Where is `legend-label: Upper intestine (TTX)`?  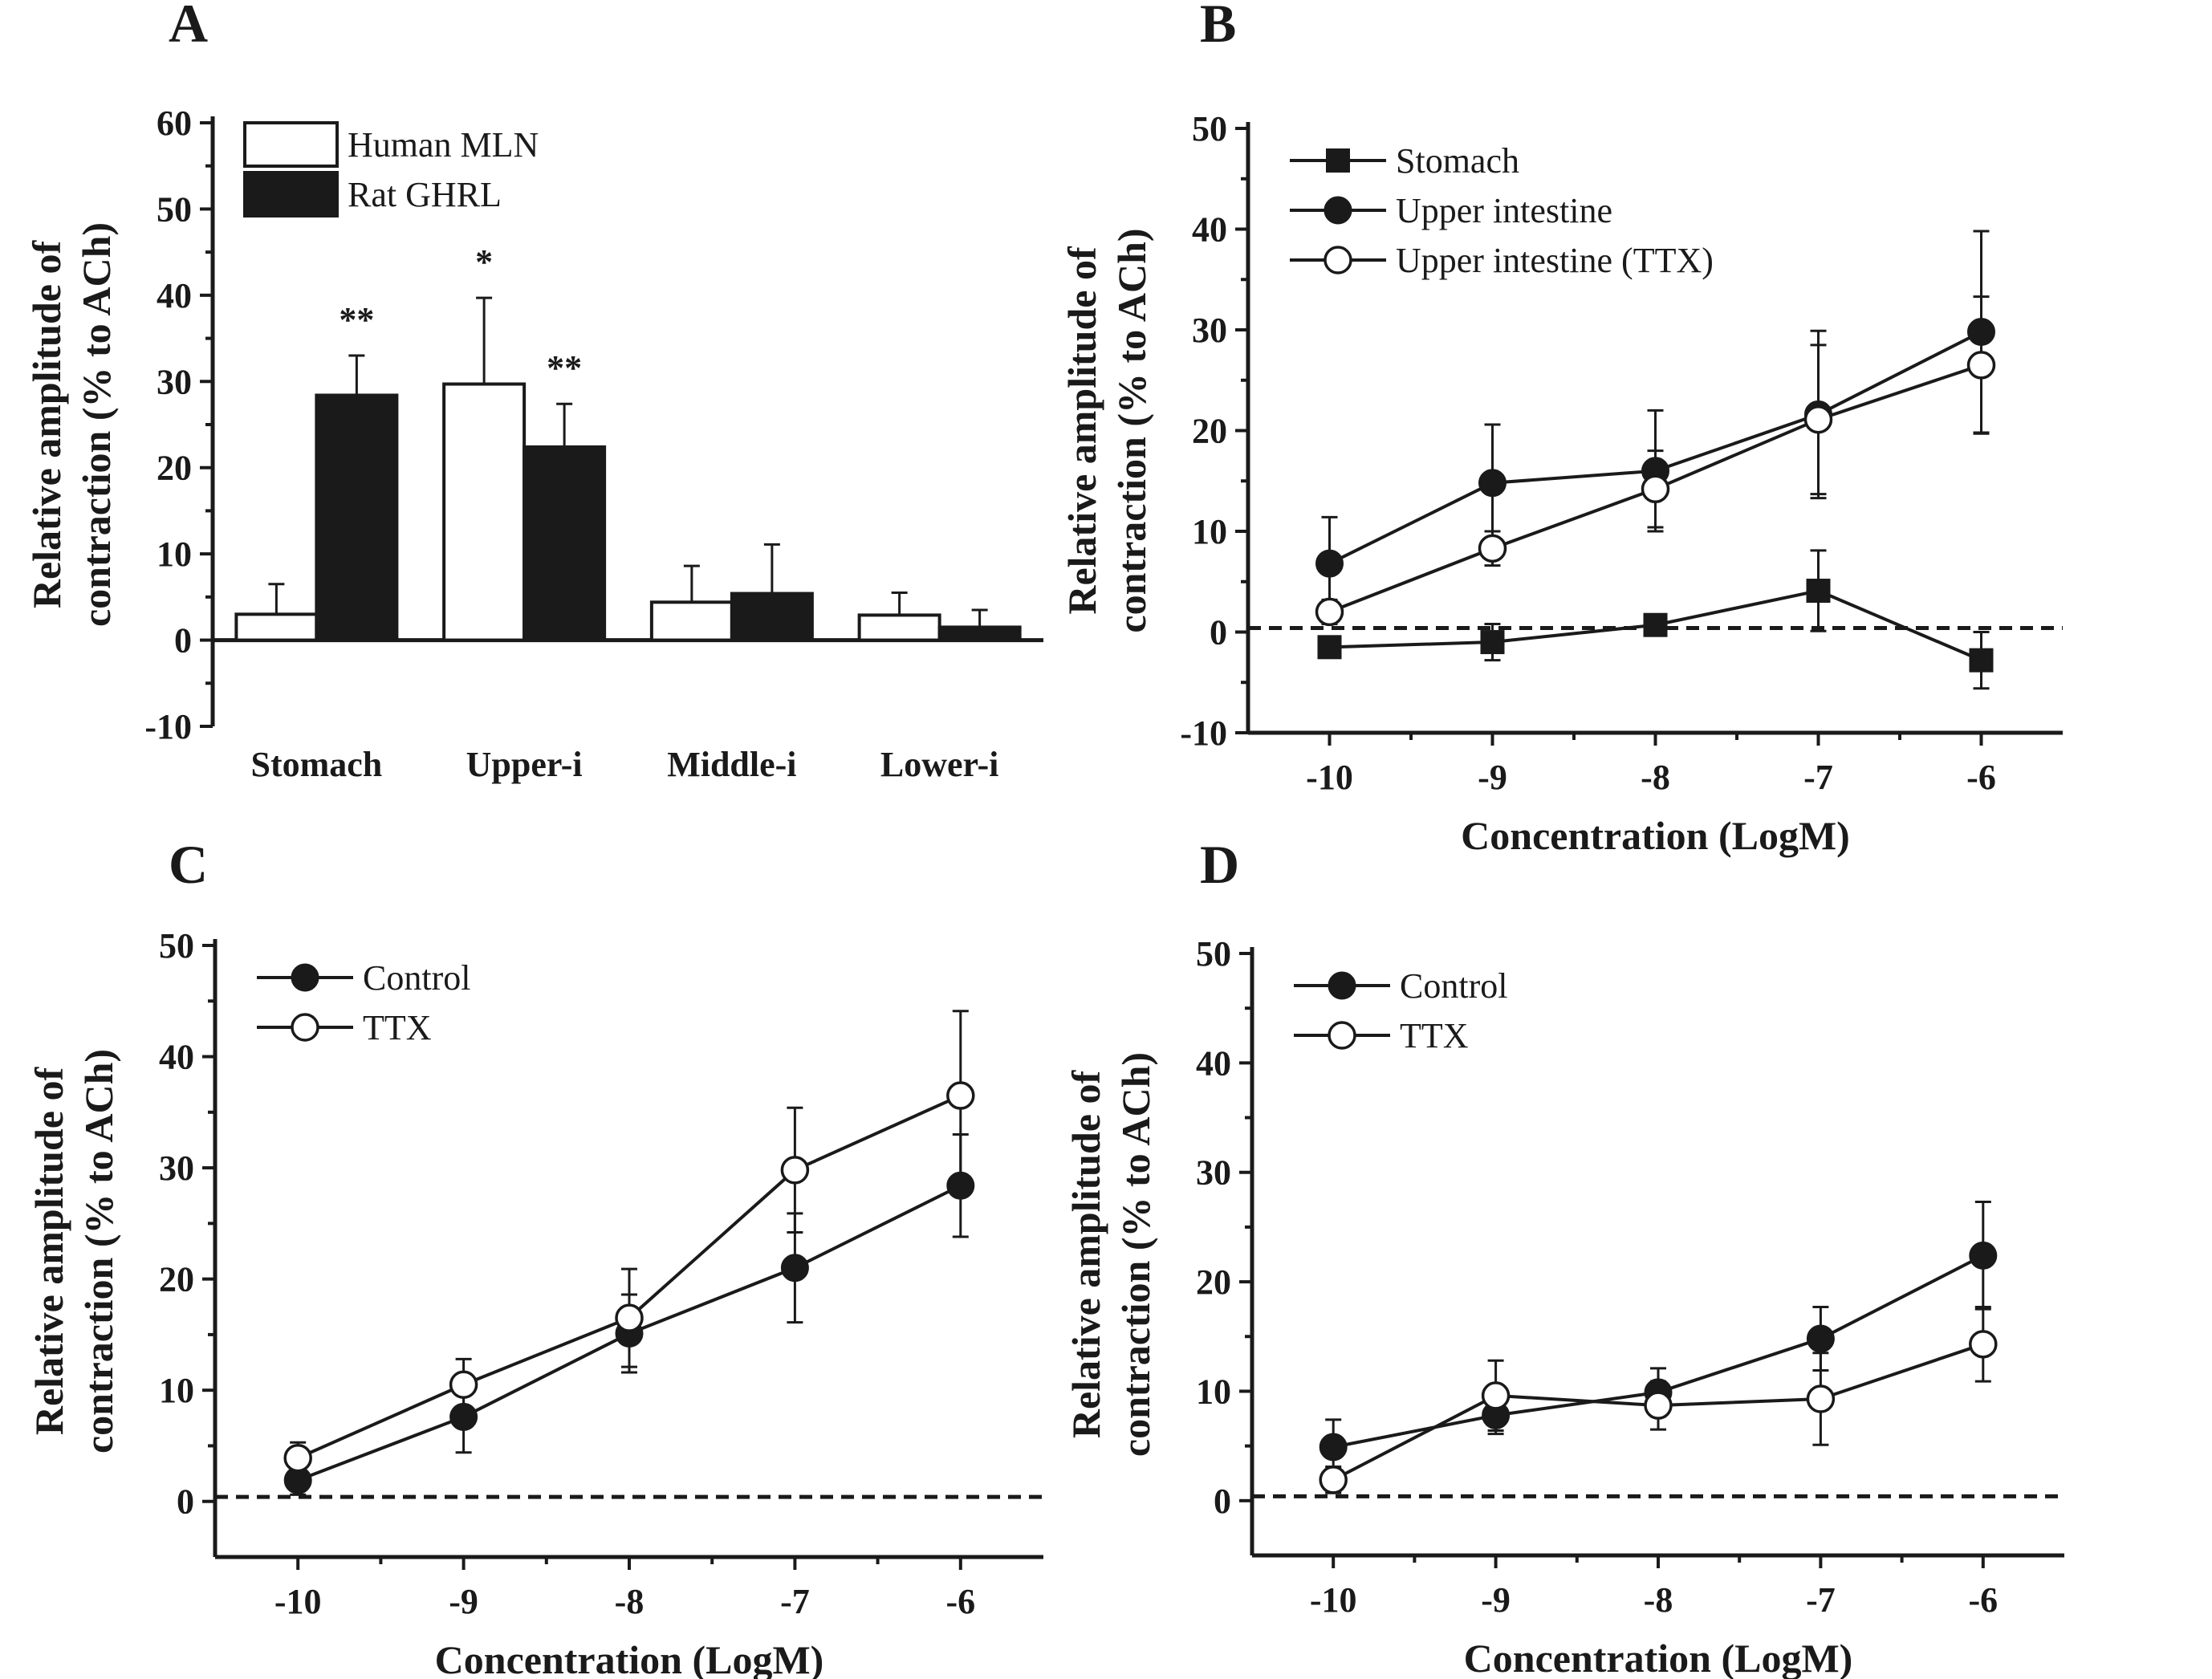
legend-label: Upper intestine (TTX) is located at coordinates (1555, 260).